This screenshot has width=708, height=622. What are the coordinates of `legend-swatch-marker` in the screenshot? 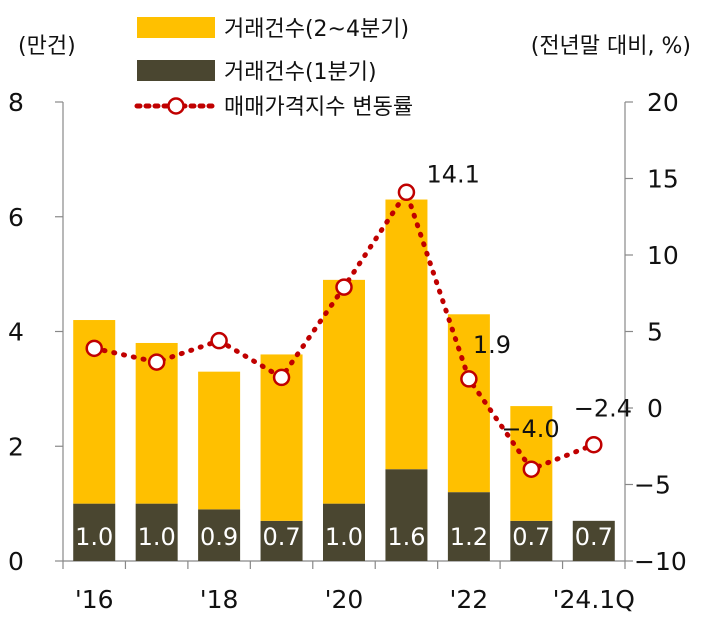 It's located at (176, 106).